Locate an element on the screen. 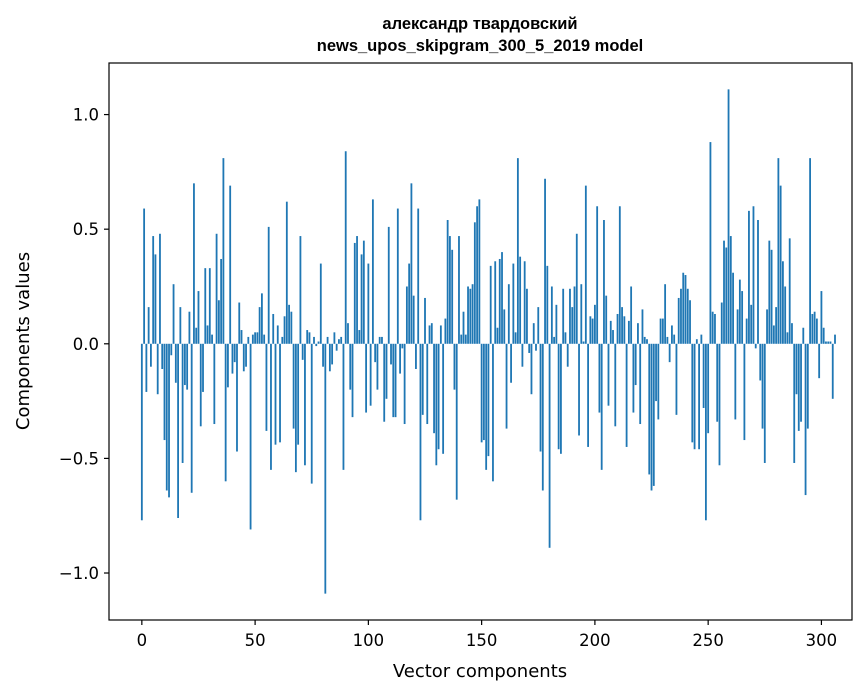 The height and width of the screenshot is (696, 867). y-axis-label: Components values is located at coordinates (23, 341).